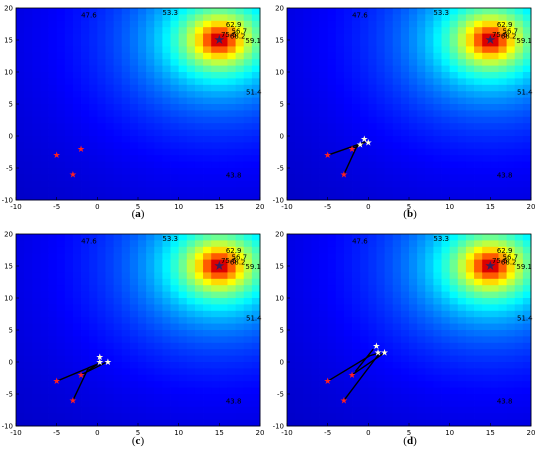 The image size is (550, 457). I want to click on y-tick-label: -5, so click(9, 395).